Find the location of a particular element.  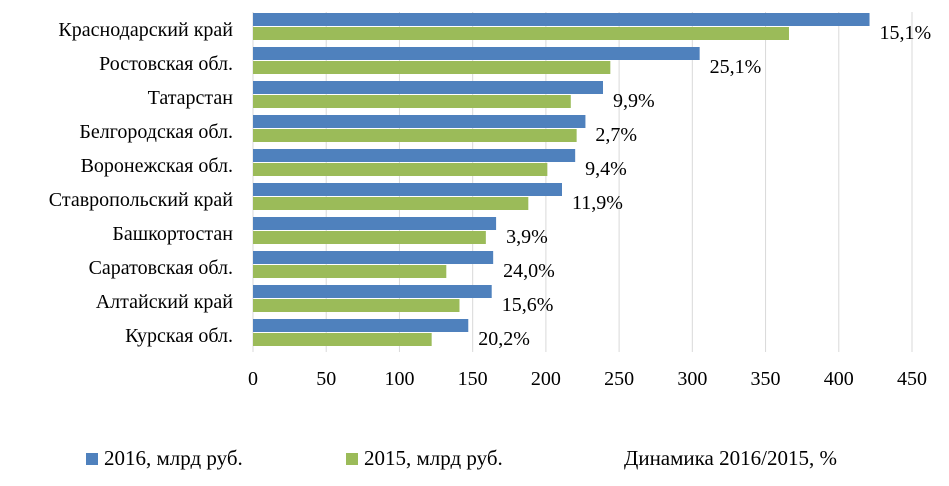

legend-label-2015: 2015, млрд руб. is located at coordinates (433, 458).